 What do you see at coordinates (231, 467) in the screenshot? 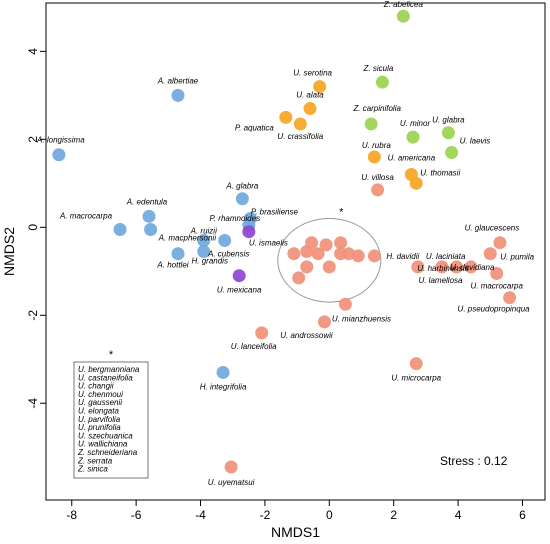
I see `point-u-uyematsui` at bounding box center [231, 467].